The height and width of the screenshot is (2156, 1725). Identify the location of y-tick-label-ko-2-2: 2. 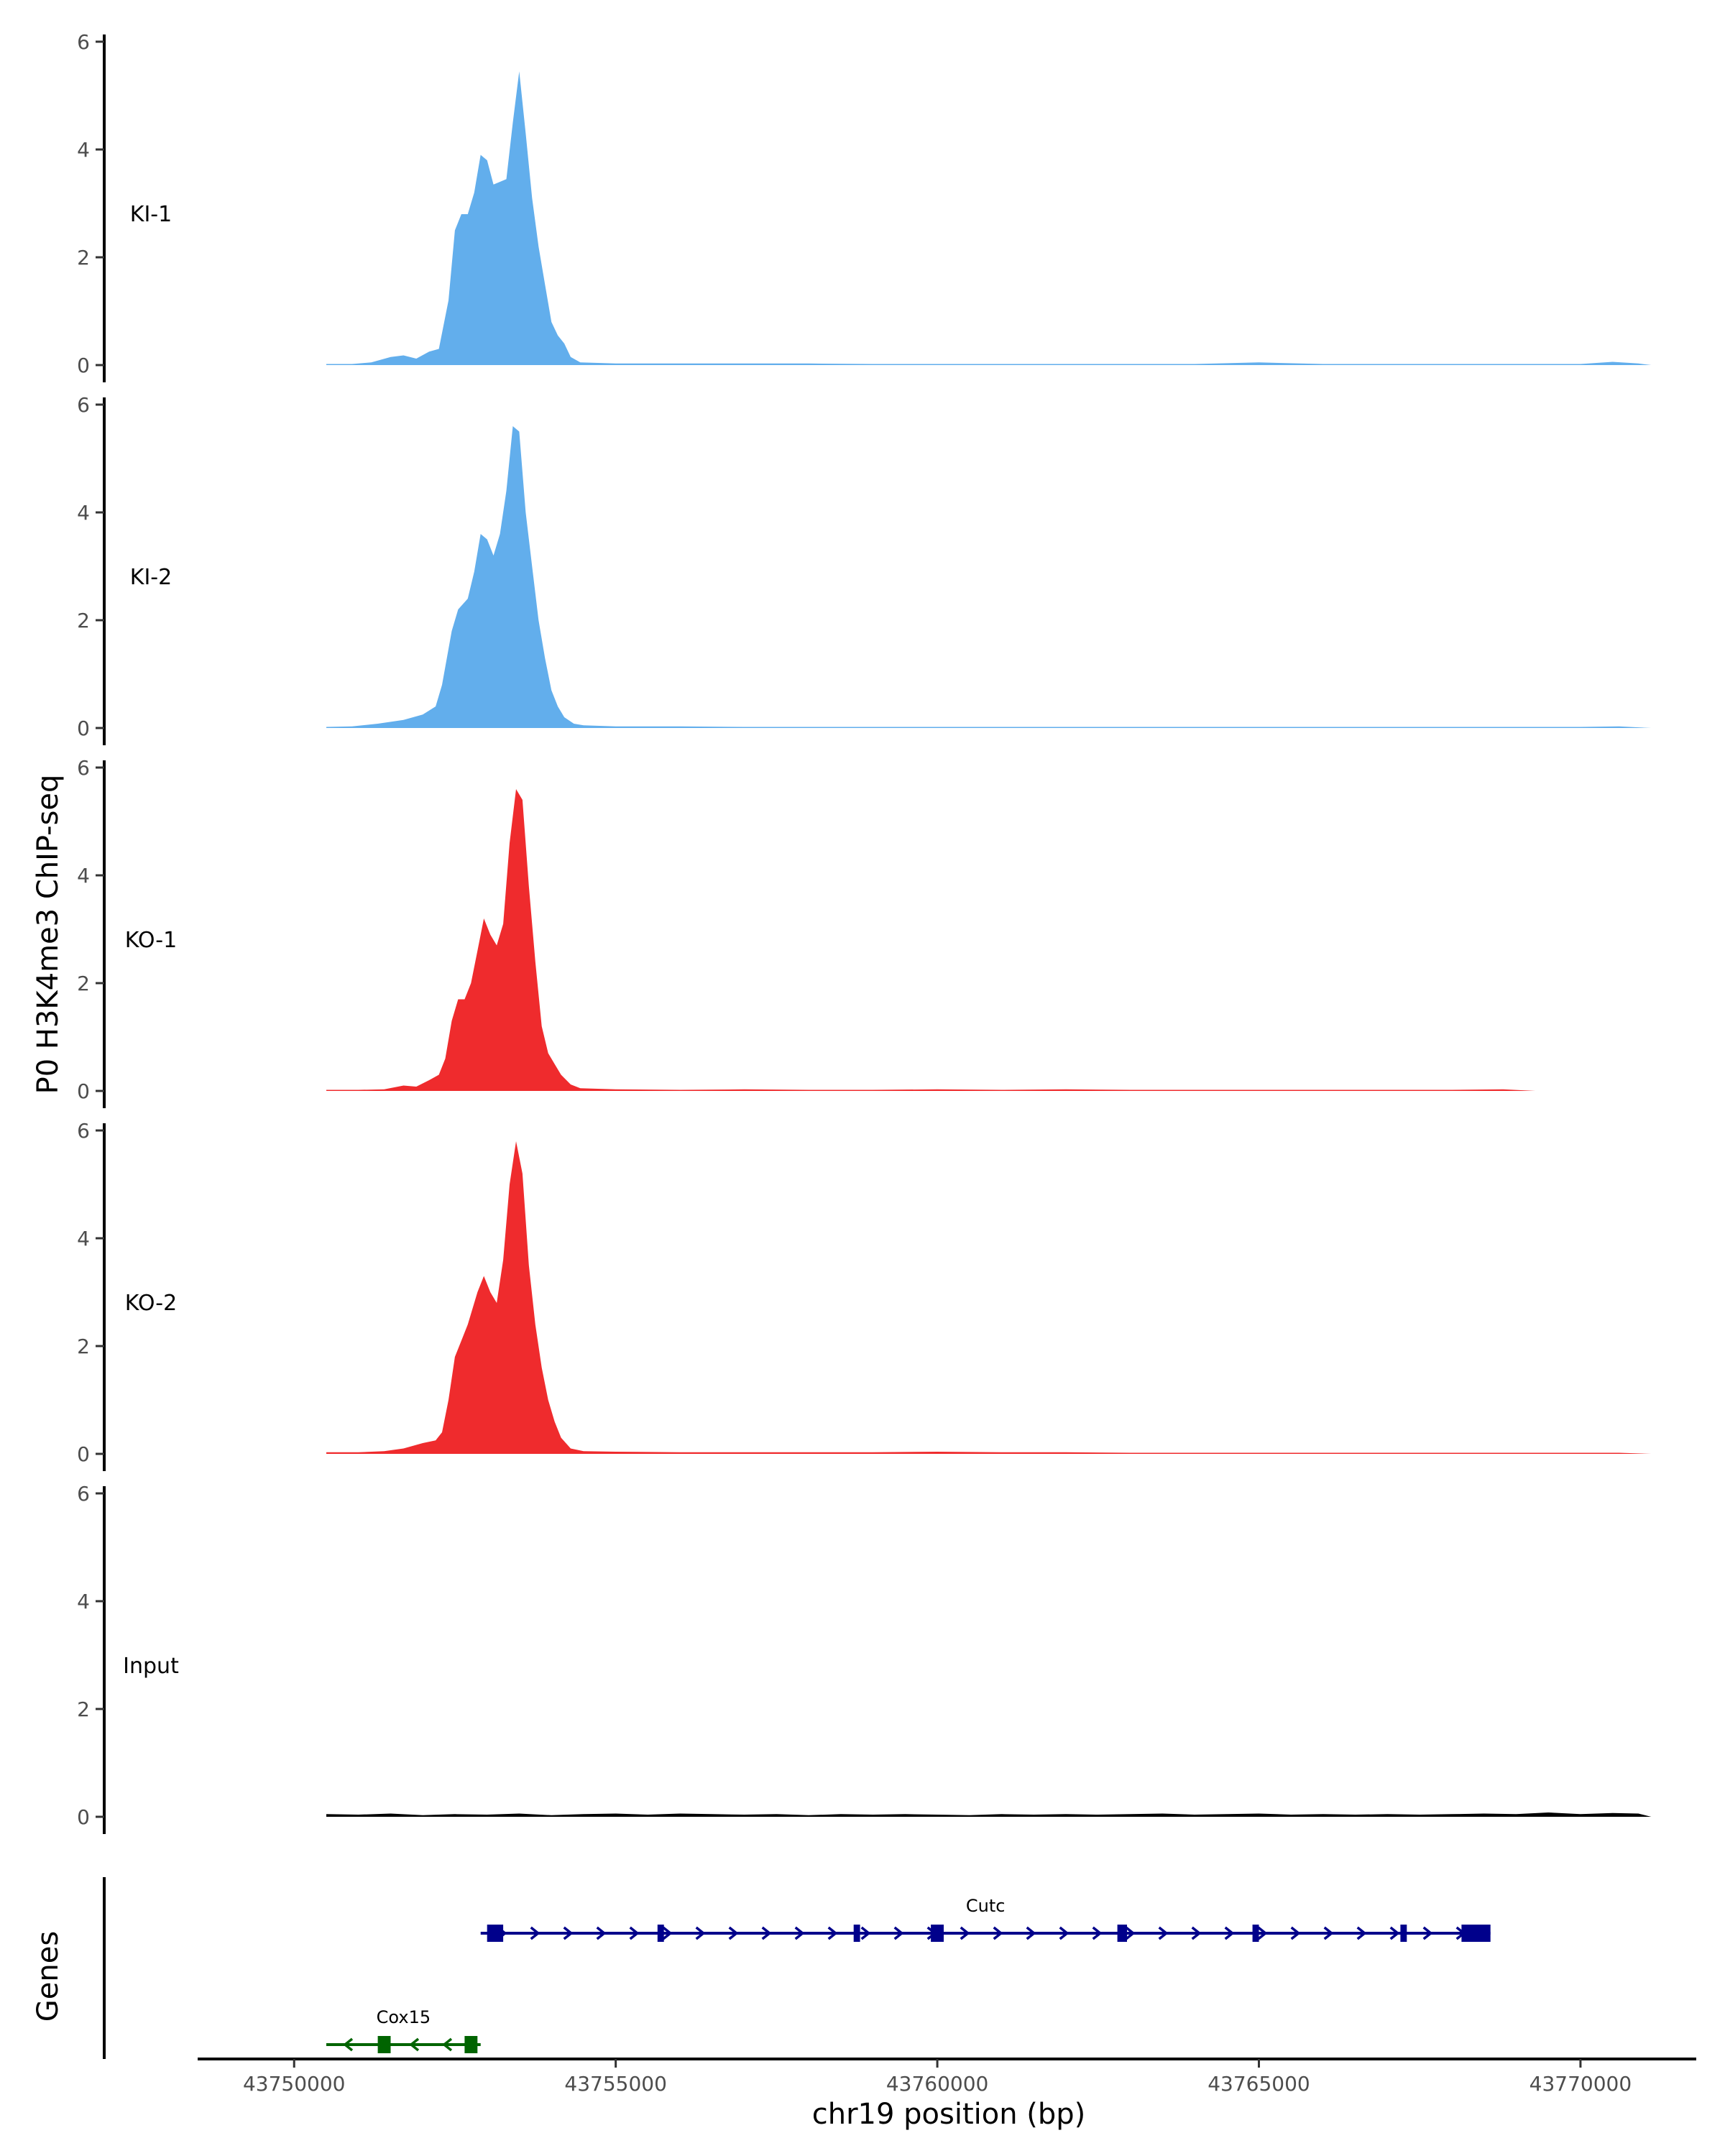
(83, 1346).